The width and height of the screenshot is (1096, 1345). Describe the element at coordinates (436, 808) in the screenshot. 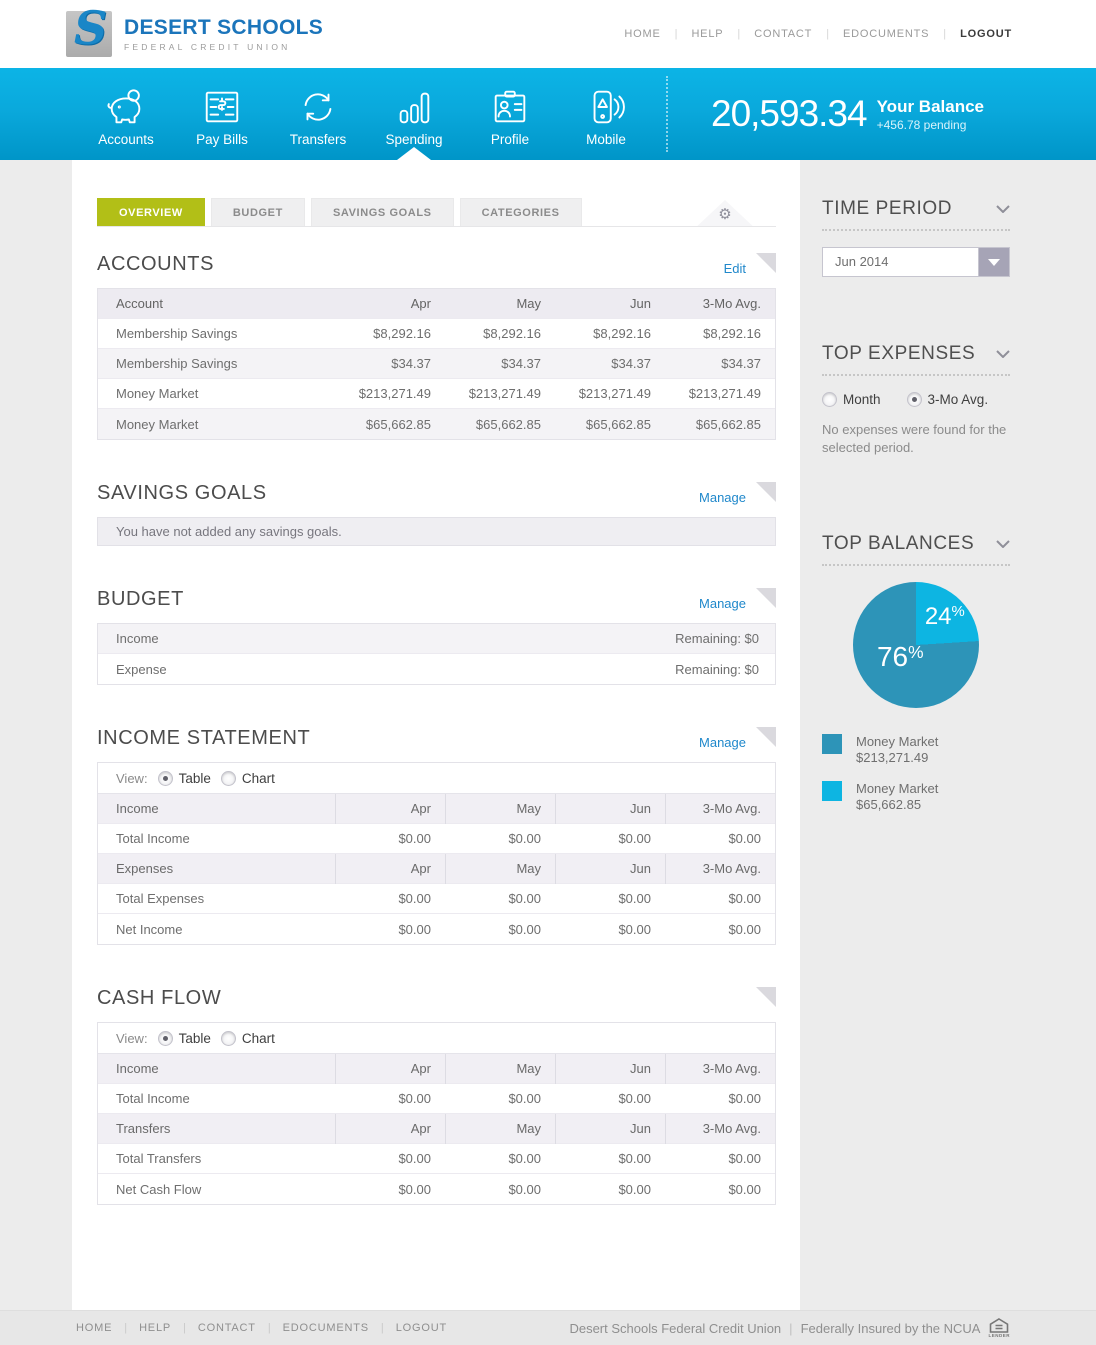

I see `group-header-row: Income Apr May Jun 3-Mo Avg.` at that location.